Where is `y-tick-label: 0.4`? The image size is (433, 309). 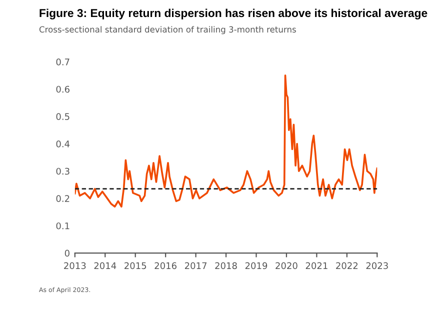 y-tick-label: 0.4 is located at coordinates (63, 144).